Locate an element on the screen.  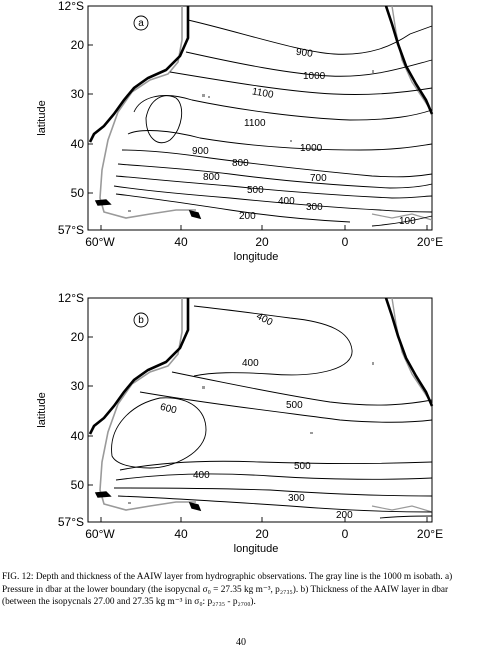
page-number: 40 is located at coordinates (241, 642).